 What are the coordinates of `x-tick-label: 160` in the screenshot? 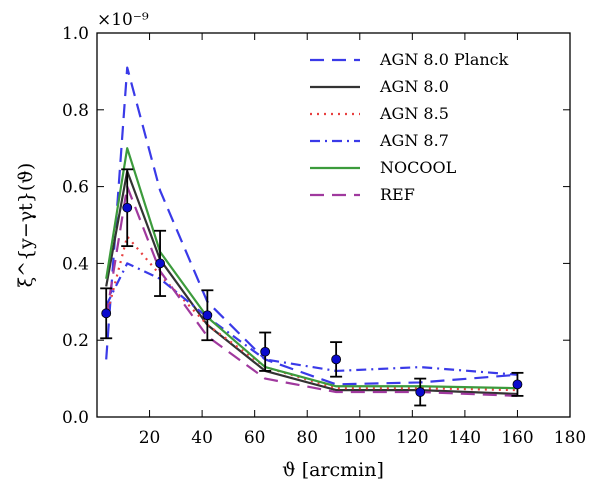 It's located at (517, 438).